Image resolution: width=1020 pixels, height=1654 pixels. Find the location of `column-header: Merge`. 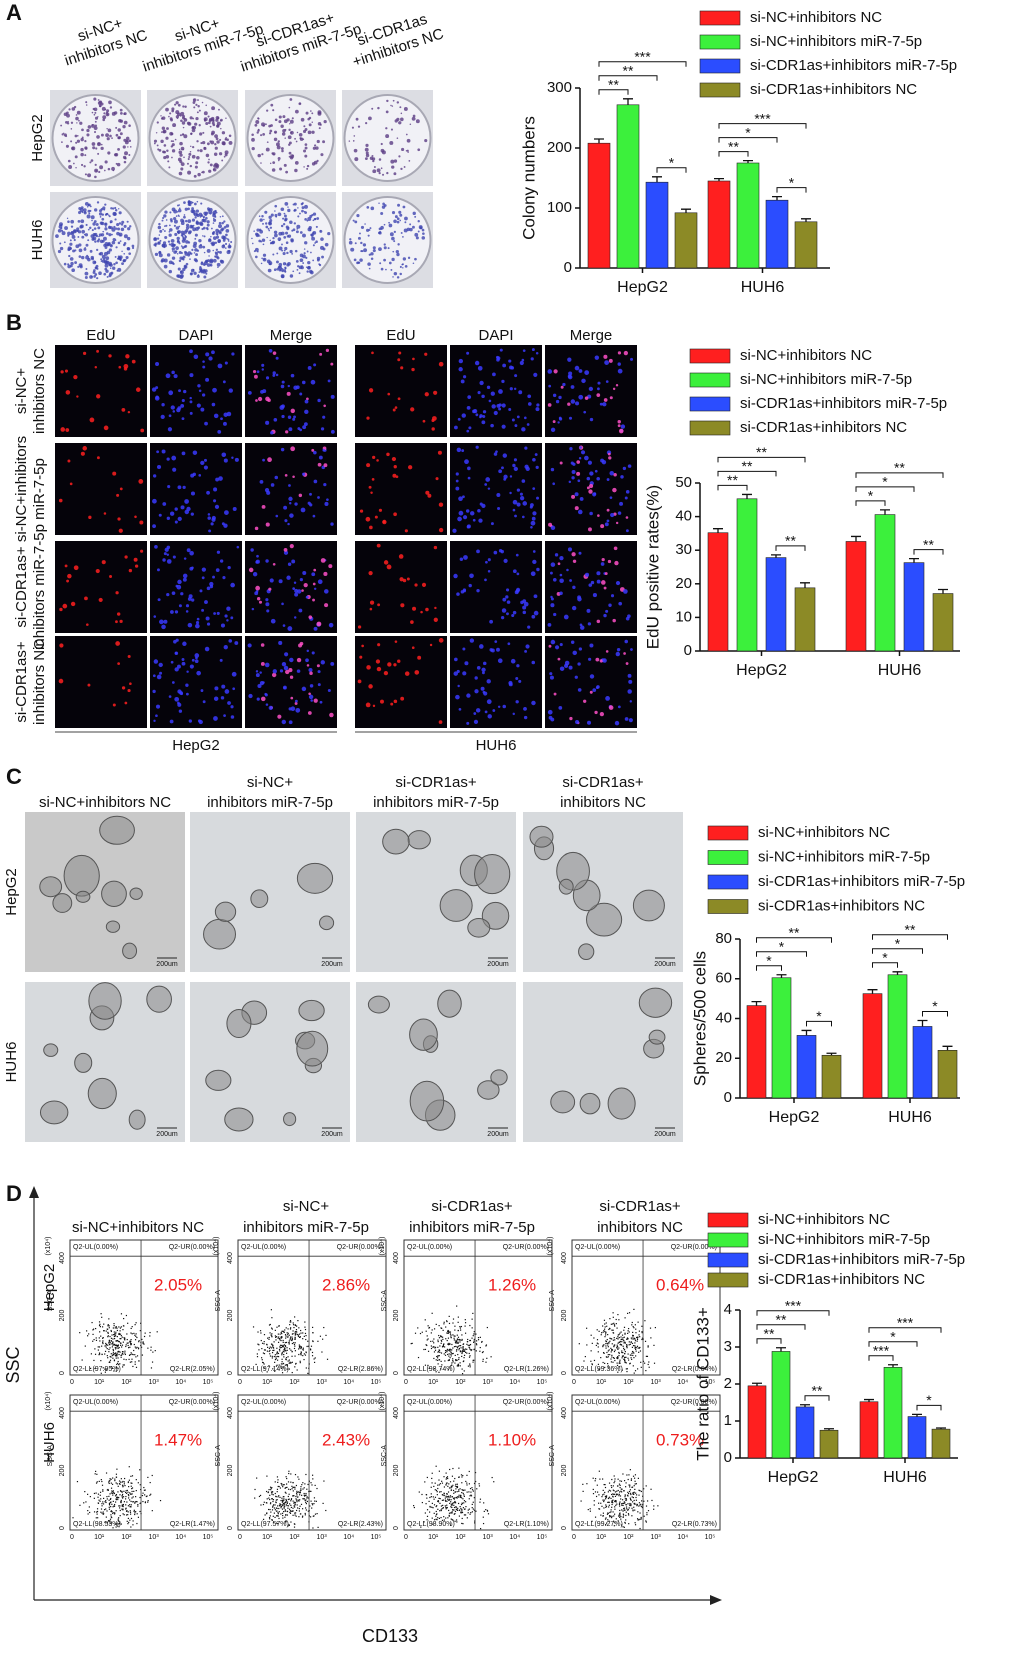

column-header: Merge is located at coordinates (291, 335).